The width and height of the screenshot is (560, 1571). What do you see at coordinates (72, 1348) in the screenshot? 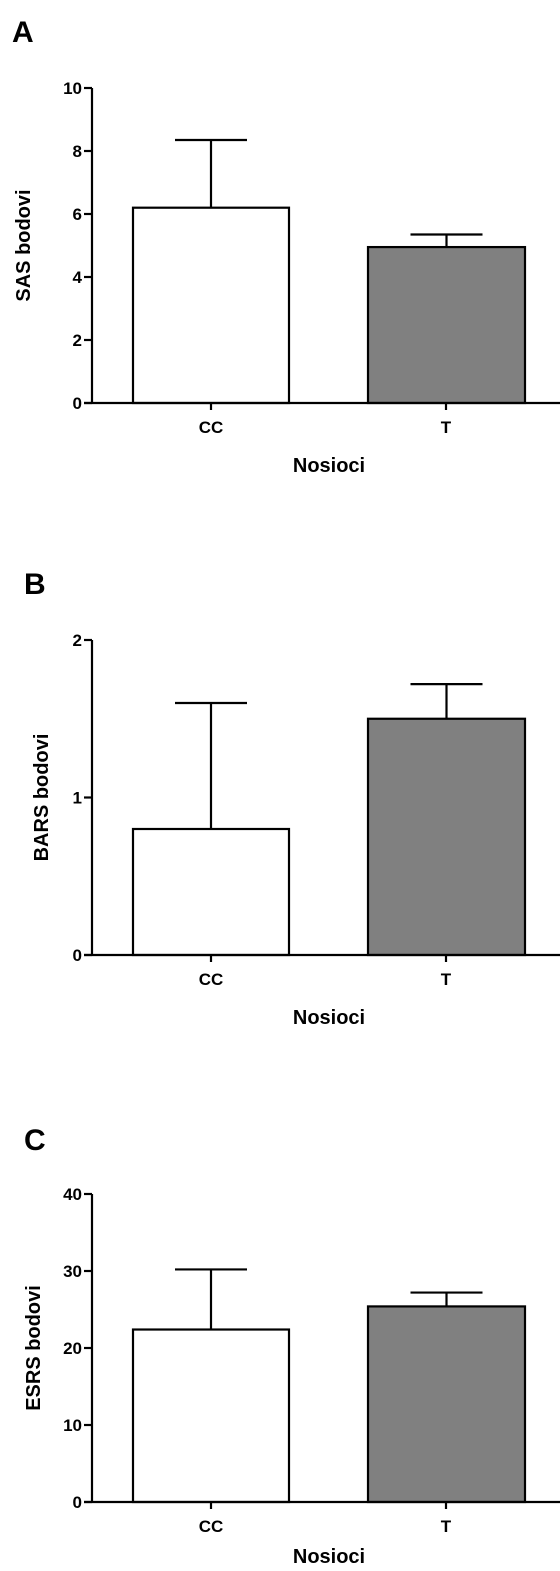
I see `y-tick-label: 20` at bounding box center [72, 1348].